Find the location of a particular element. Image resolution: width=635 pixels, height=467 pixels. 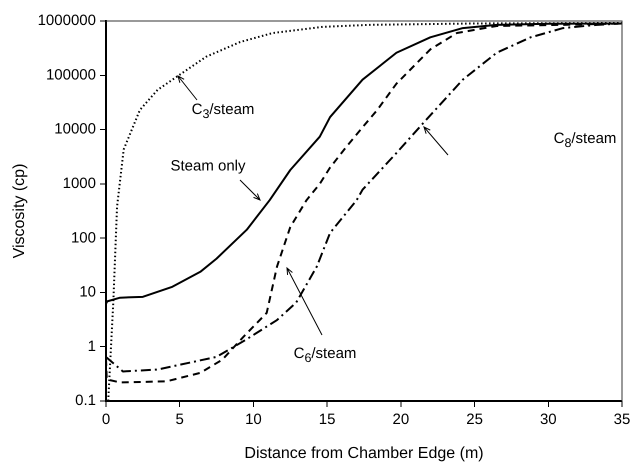

x-tick-label: 25 is located at coordinates (474, 419).